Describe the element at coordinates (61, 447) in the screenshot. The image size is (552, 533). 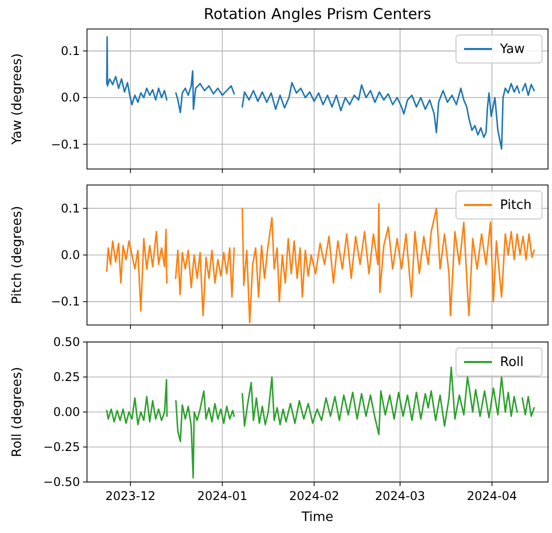
I see `y-tick-label: −0.25` at that location.